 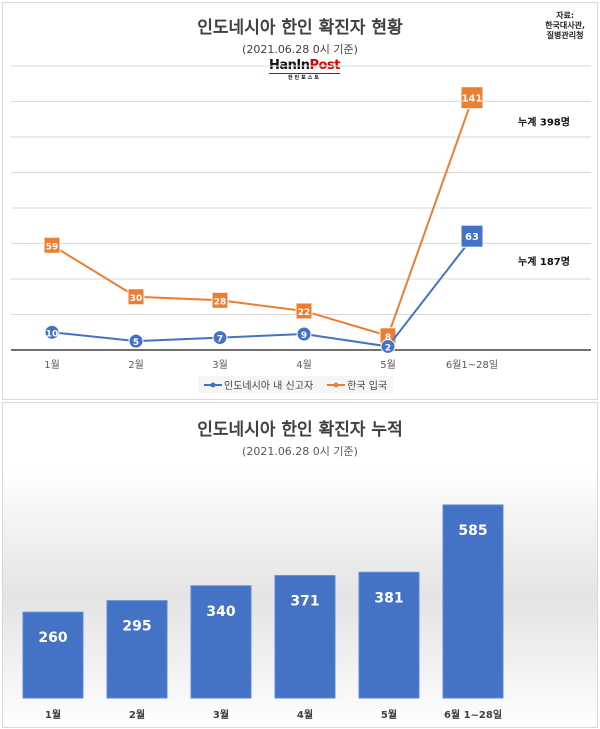 I want to click on data-label: 30, so click(x=136, y=299).